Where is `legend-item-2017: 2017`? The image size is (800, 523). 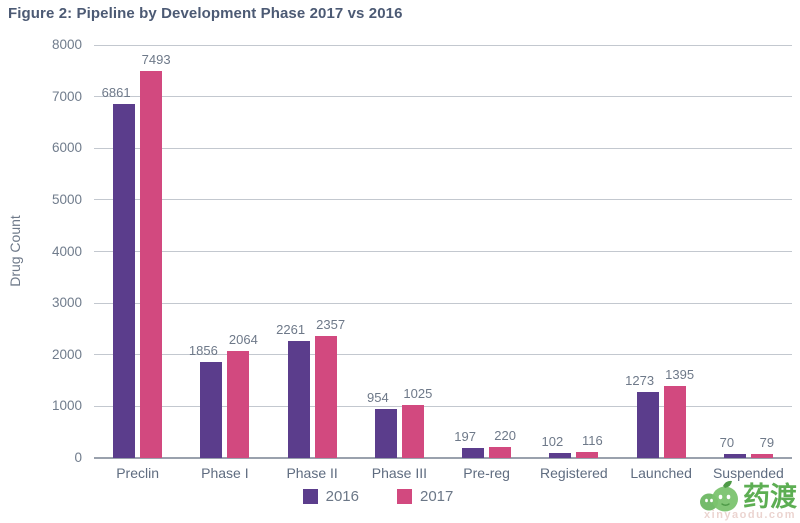
legend-item-2017: 2017 is located at coordinates (425, 496).